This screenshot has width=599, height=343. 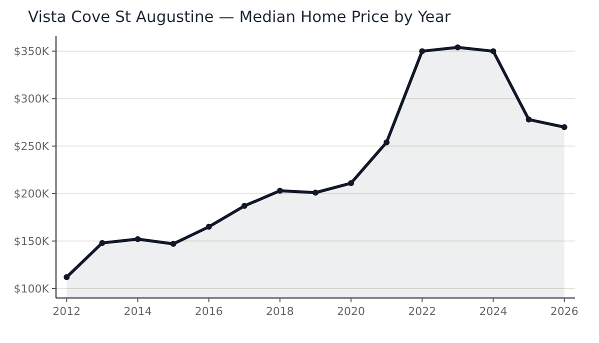 What do you see at coordinates (66, 311) in the screenshot?
I see `x-tick-label: 2012` at bounding box center [66, 311].